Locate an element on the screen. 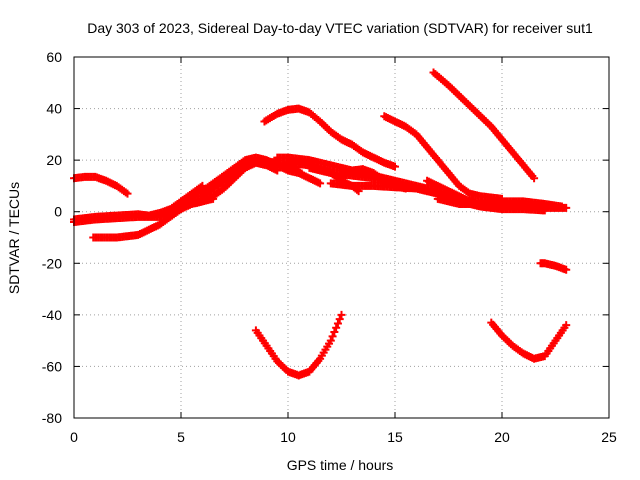  x-tick-label: 20 is located at coordinates (502, 437).